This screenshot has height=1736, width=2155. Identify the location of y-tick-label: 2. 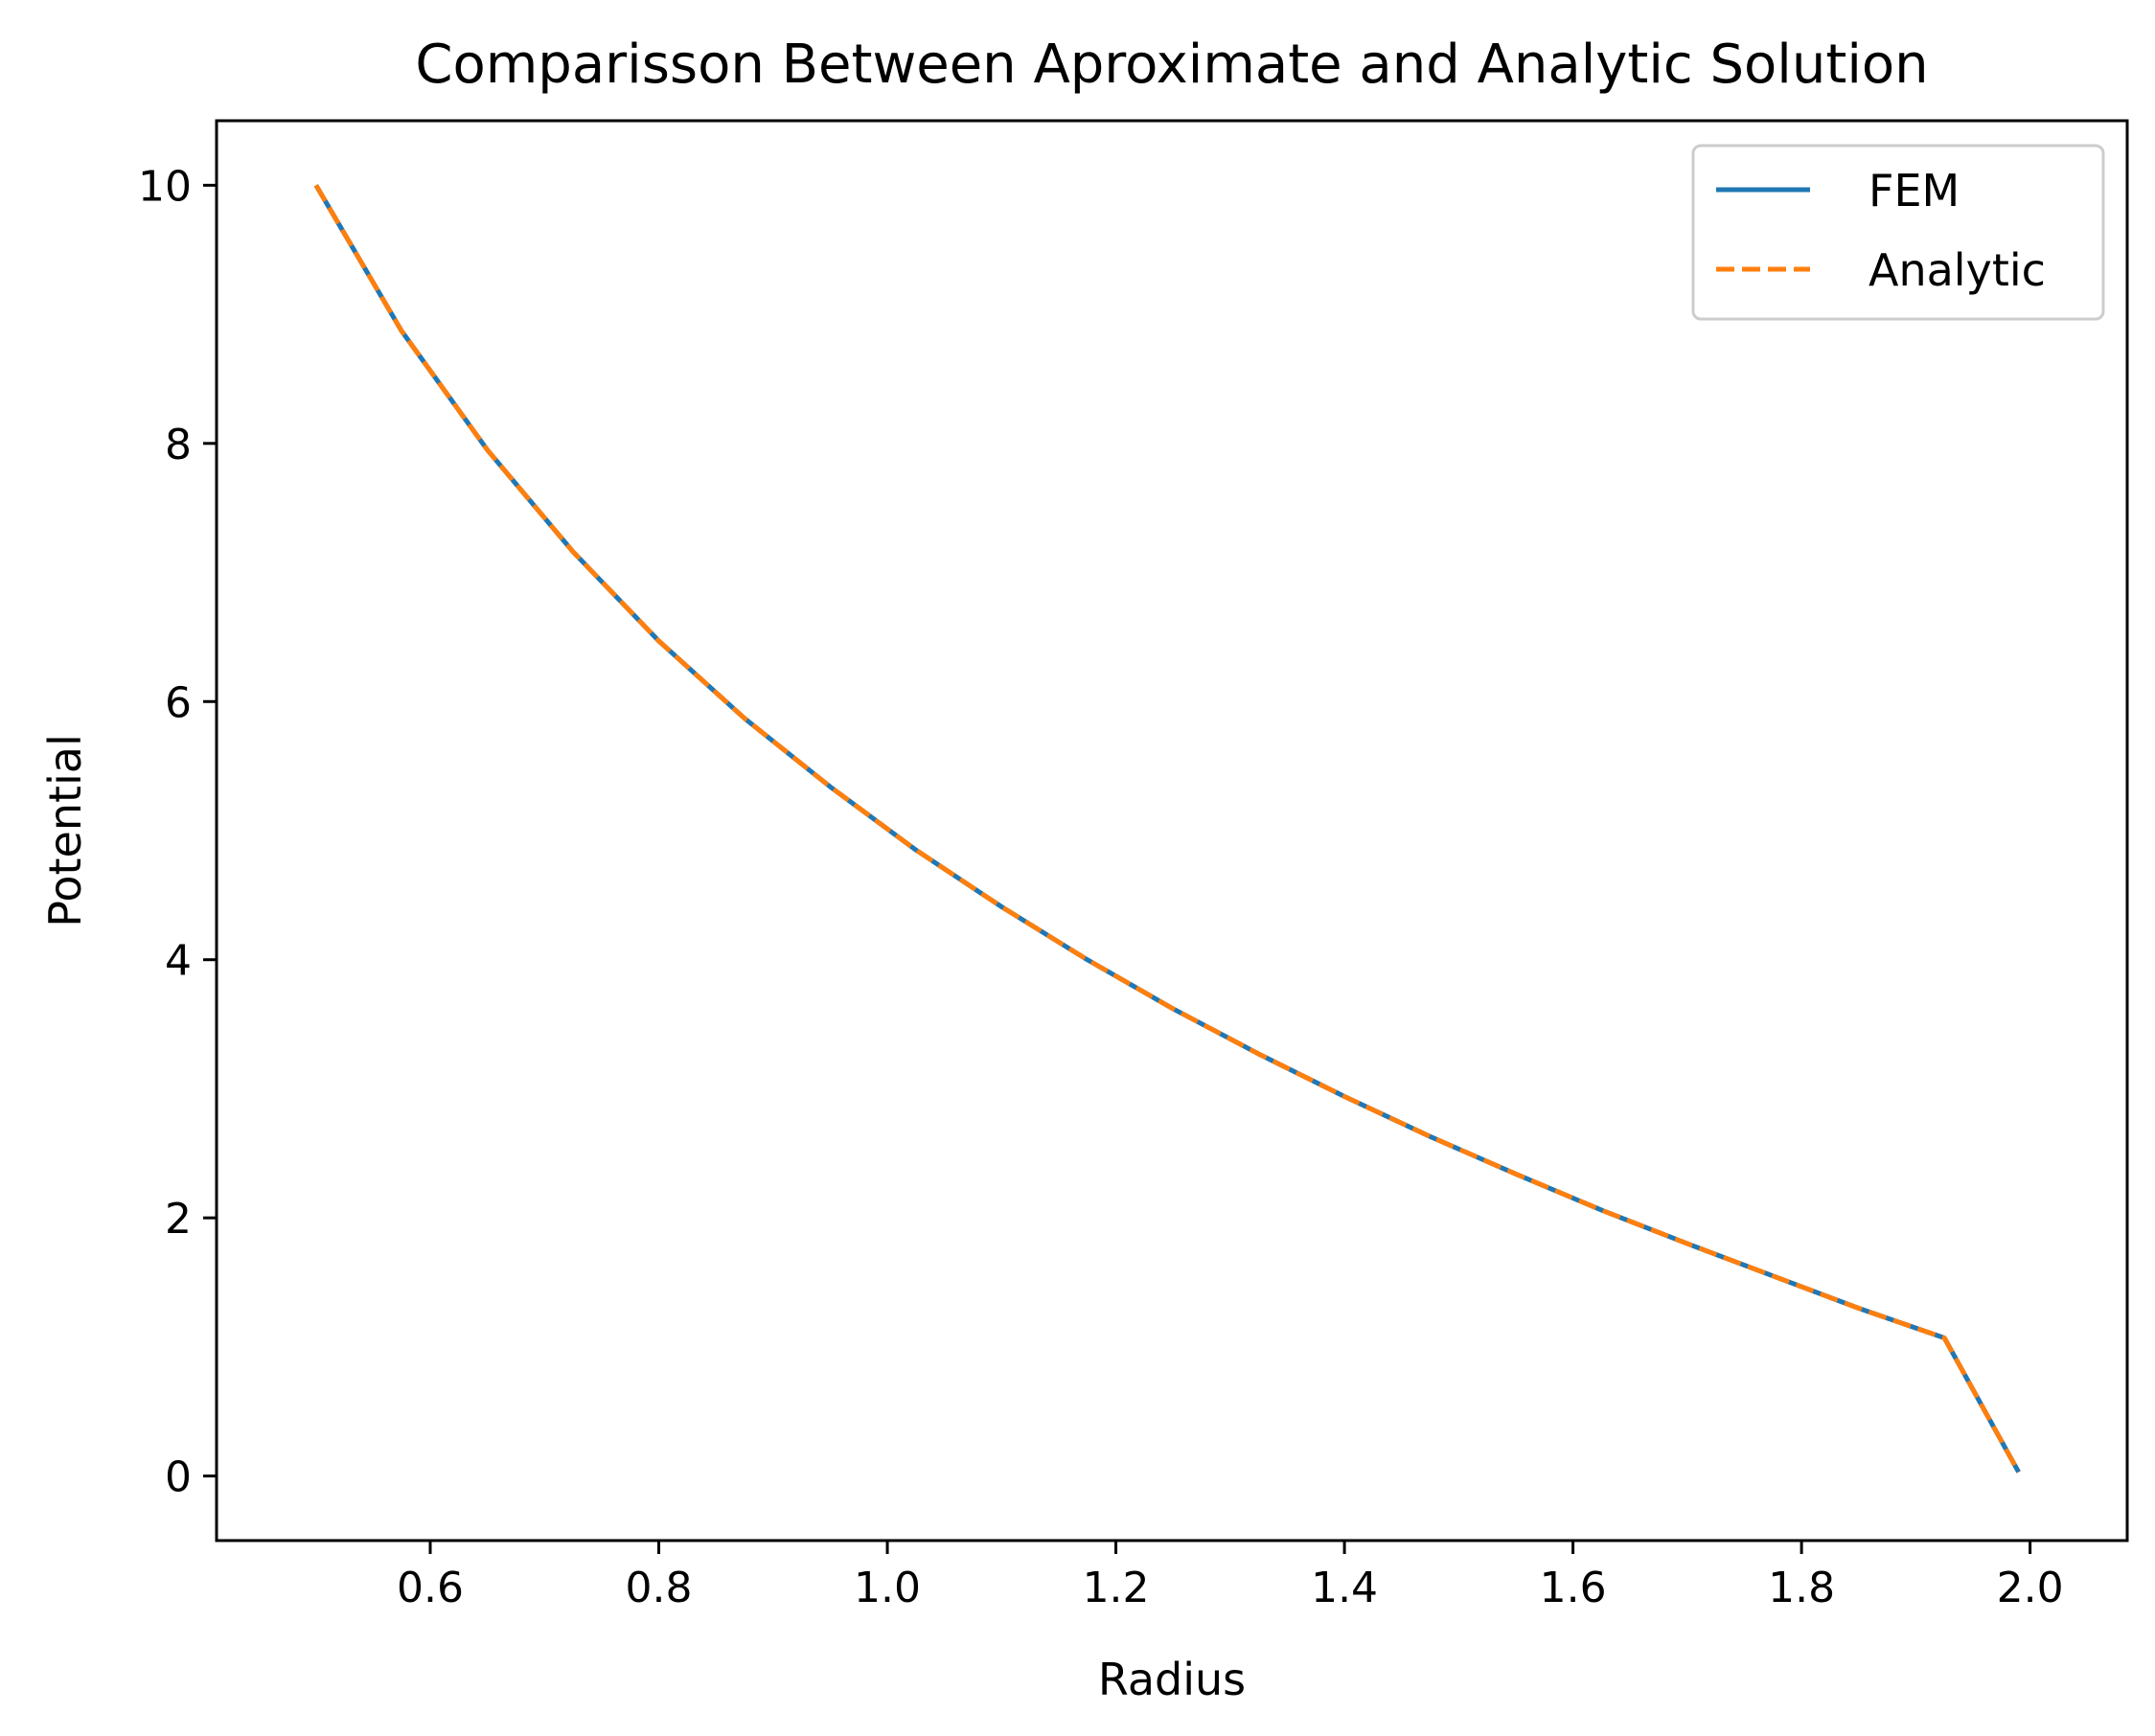
(178, 1220).